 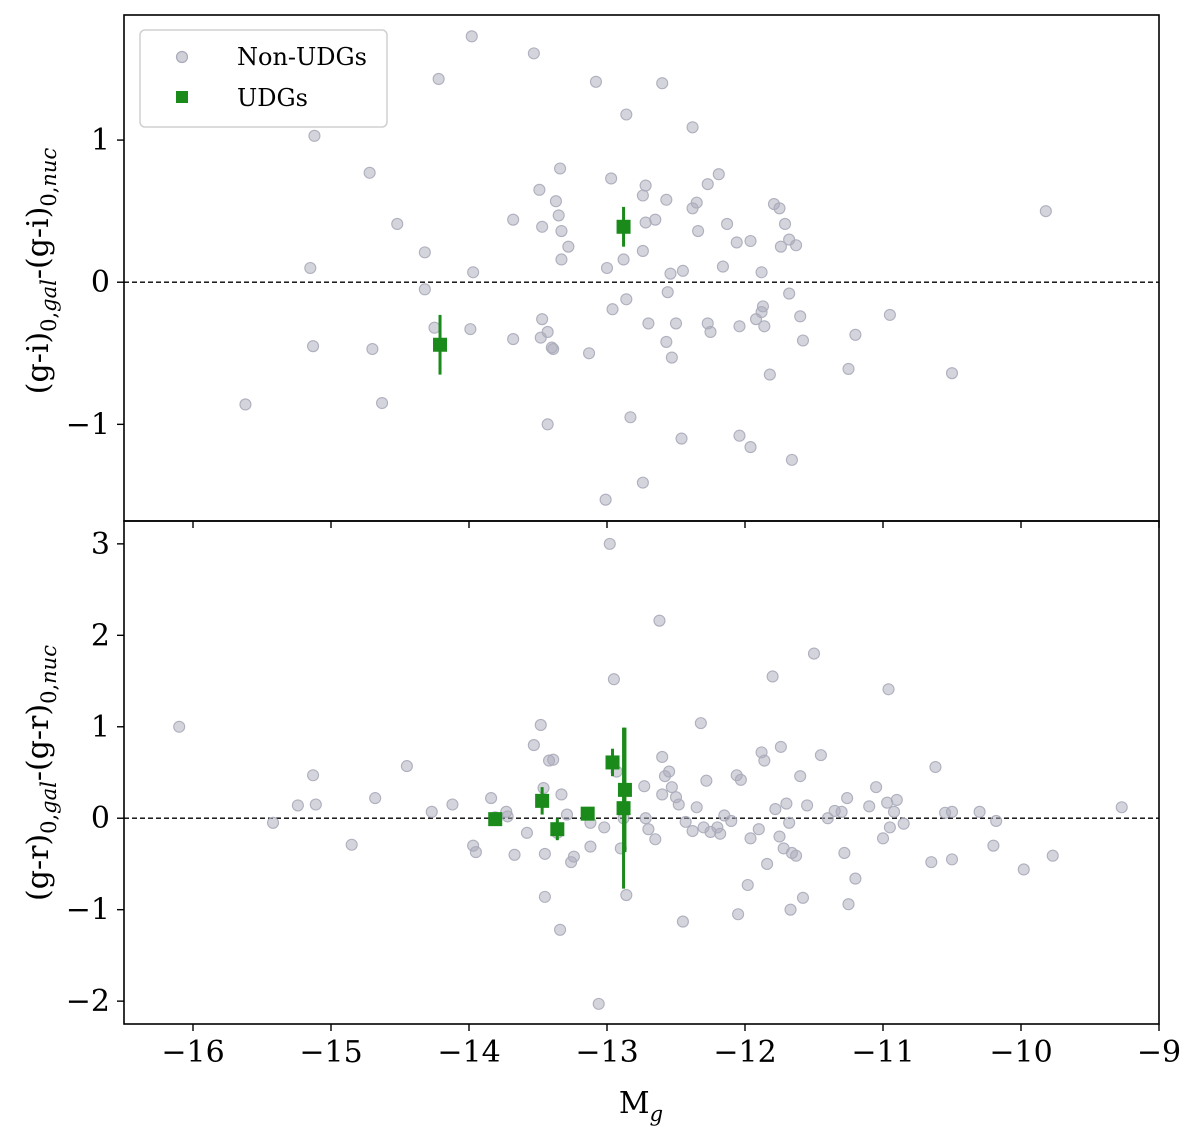 What do you see at coordinates (882, 1052) in the screenshot?
I see `x-tick-label: −11` at bounding box center [882, 1052].